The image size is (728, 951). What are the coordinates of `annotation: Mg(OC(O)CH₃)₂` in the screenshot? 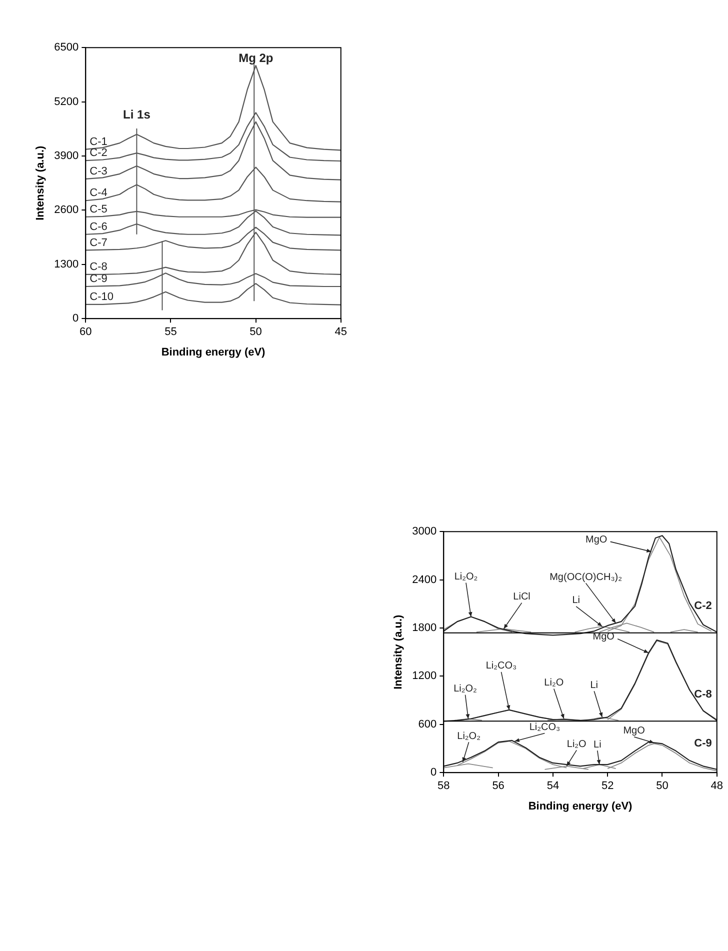 It's located at (586, 577).